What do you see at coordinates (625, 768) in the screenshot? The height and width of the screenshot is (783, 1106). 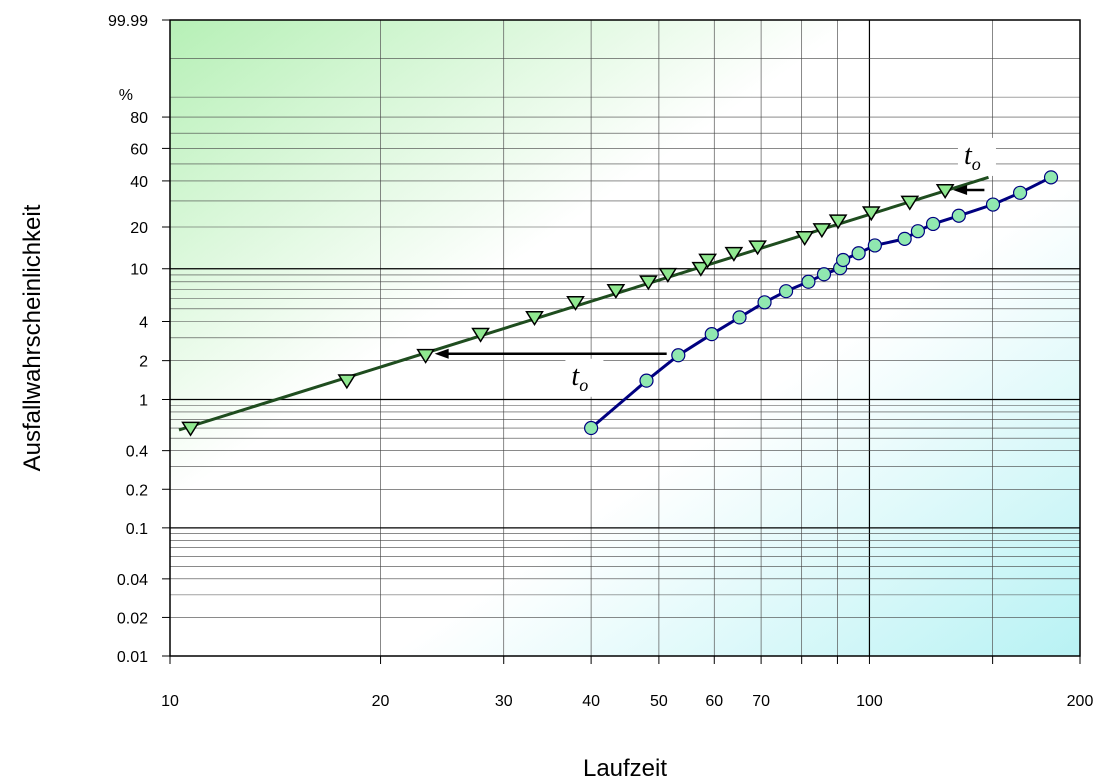 I see `x-axis-title: Laufzeit` at bounding box center [625, 768].